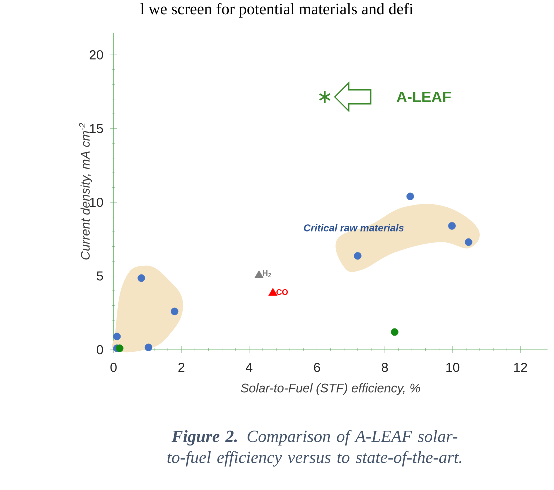 The height and width of the screenshot is (490, 554). I want to click on legend-label: A-LEAF, so click(424, 97).